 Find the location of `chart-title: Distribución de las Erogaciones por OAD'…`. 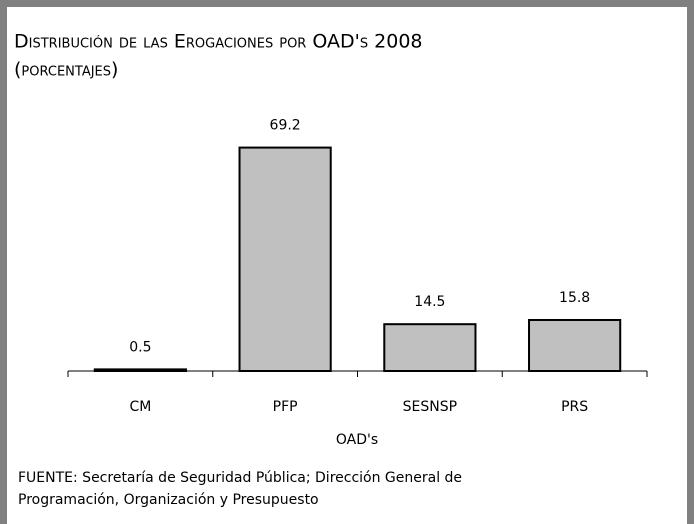

chart-title: Distribución de las Erogaciones por OAD'… is located at coordinates (218, 42).